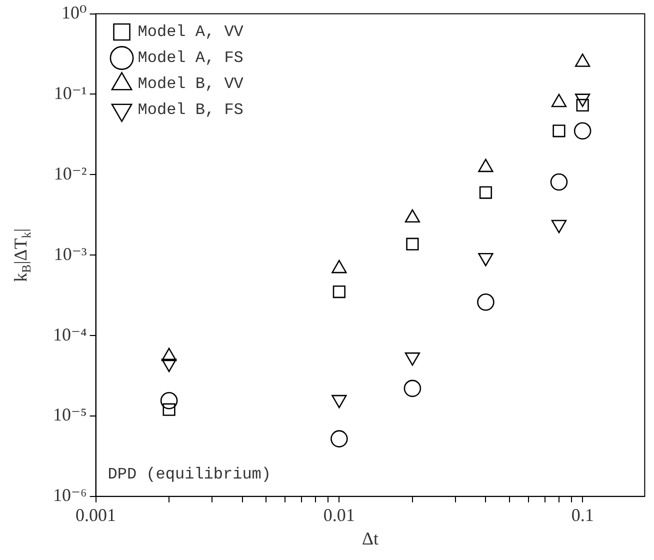 The width and height of the screenshot is (654, 560). What do you see at coordinates (191, 110) in the screenshot?
I see `legend-label: Model B, FS` at bounding box center [191, 110].